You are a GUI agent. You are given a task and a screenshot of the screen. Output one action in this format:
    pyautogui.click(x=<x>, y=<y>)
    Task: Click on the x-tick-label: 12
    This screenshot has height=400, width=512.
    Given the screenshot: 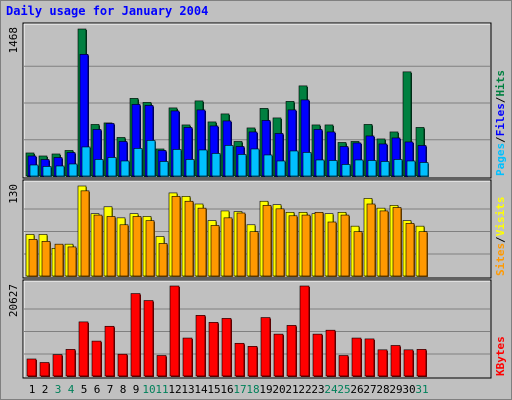 What is the action you would take?
    pyautogui.click(x=174, y=389)
    